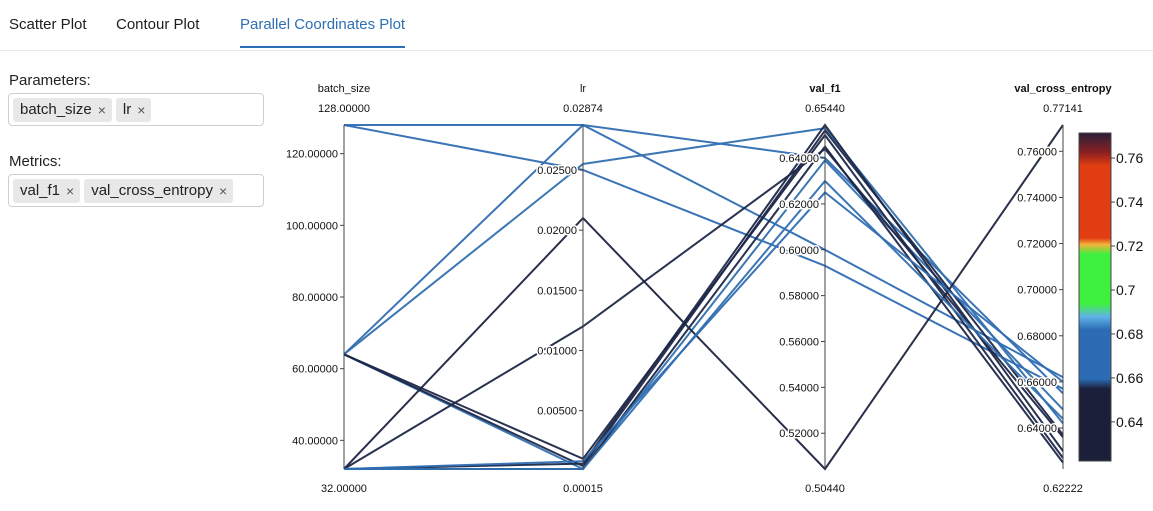 This screenshot has width=1153, height=511. What do you see at coordinates (557, 412) in the screenshot?
I see `axis-tick-label-1-0: 0.00500` at bounding box center [557, 412].